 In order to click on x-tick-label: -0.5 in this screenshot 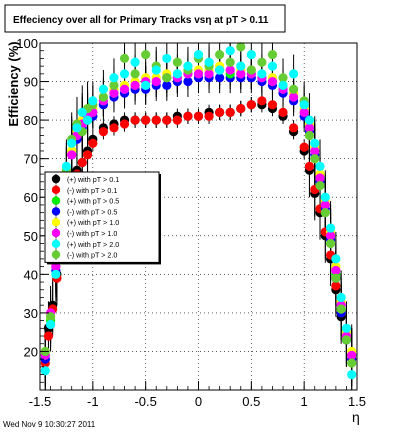, I will do `click(145, 401)`.